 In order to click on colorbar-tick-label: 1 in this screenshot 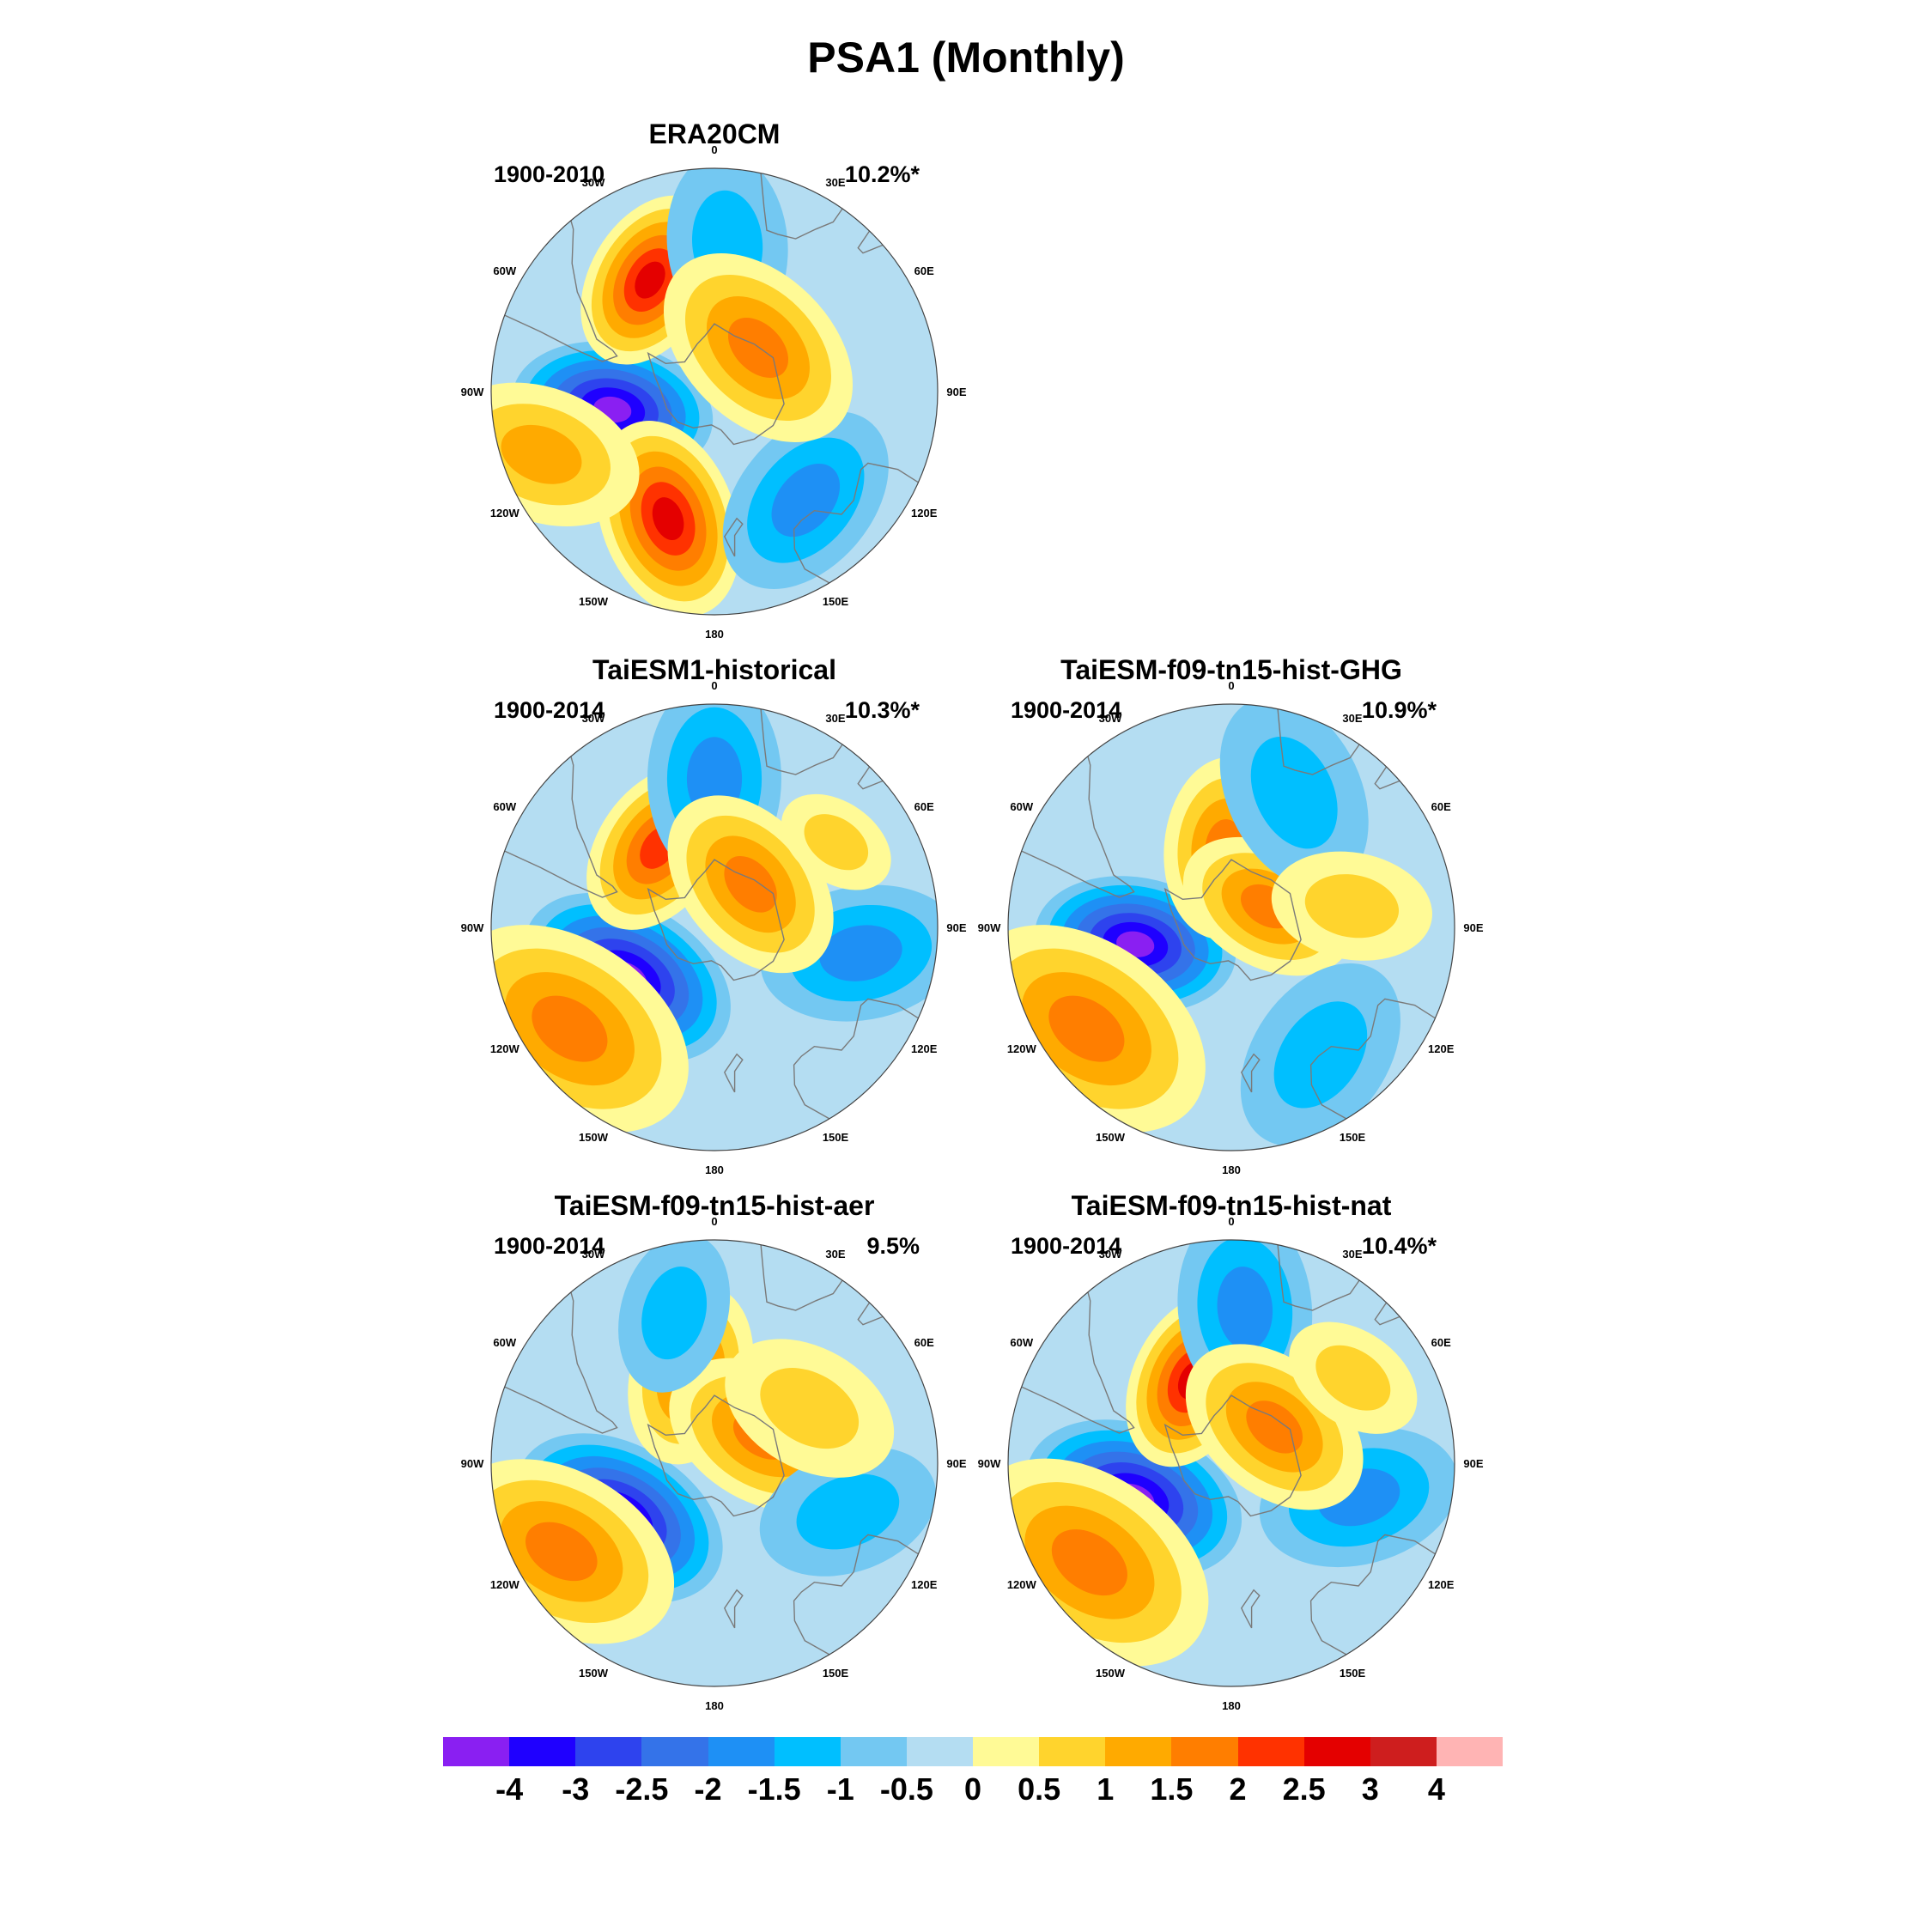, I will do `click(1106, 1789)`.